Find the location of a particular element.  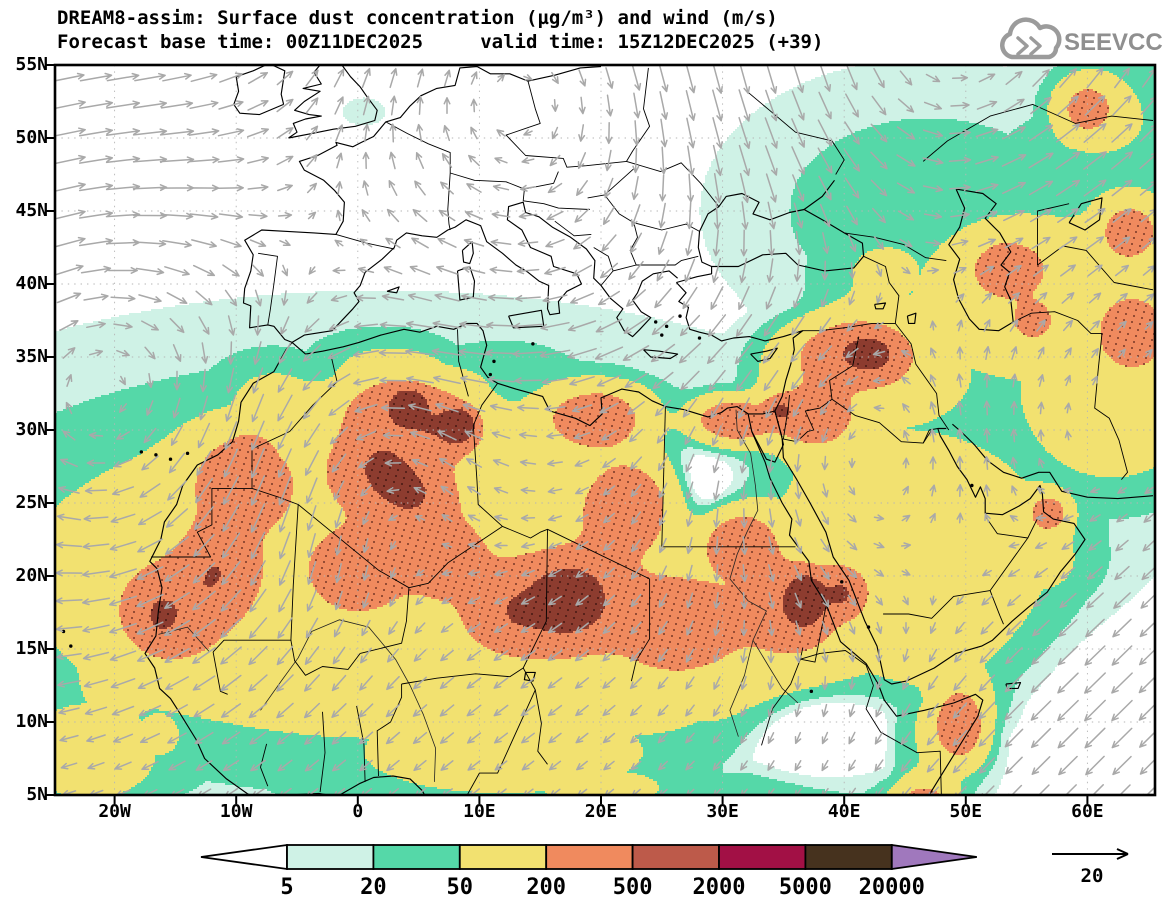

lat-tick-label: 20N is located at coordinates (31, 575).